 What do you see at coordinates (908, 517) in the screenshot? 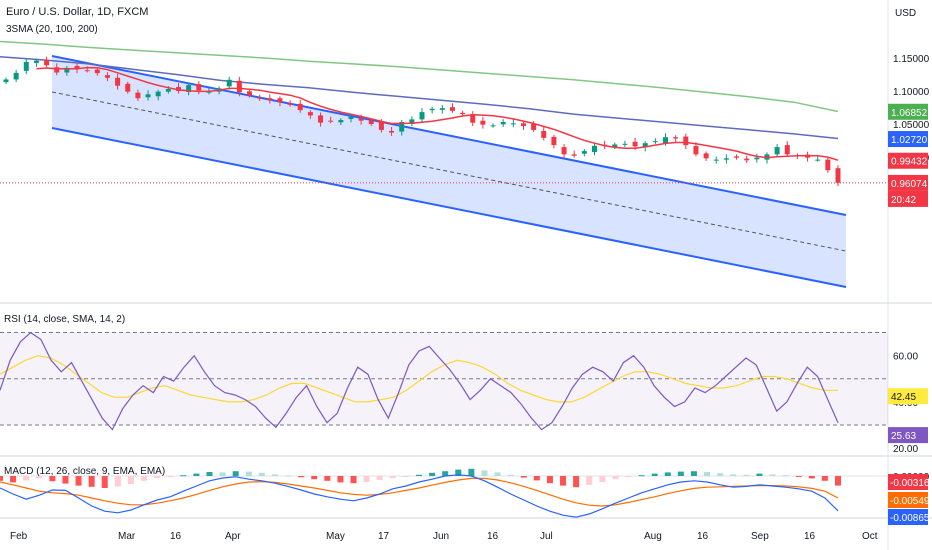
I see `macd-badge` at bounding box center [908, 517].